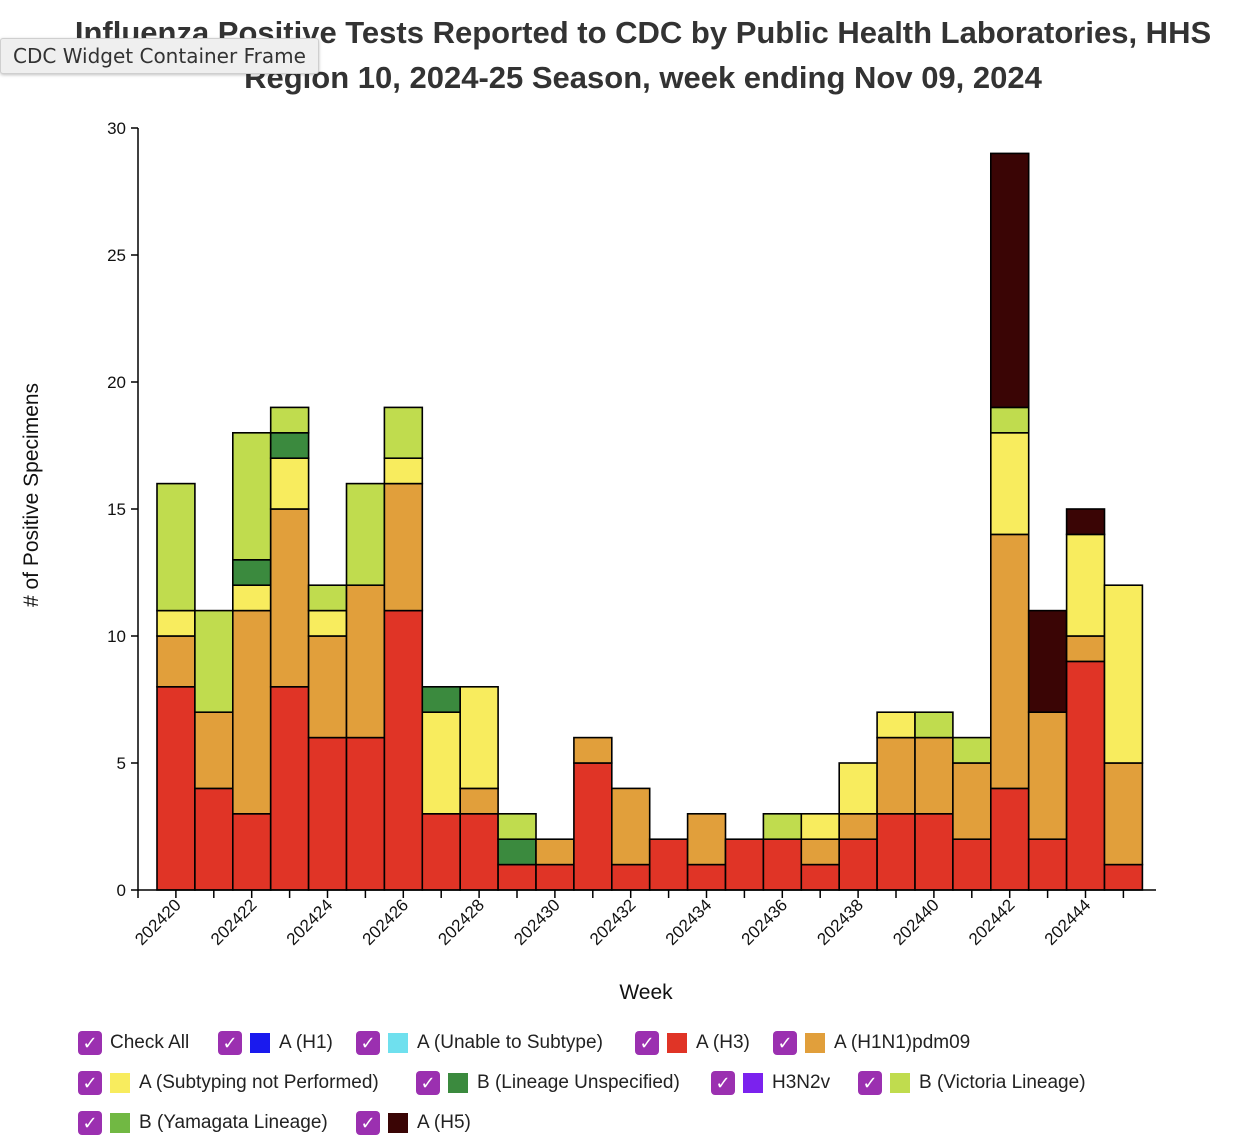  I want to click on bar-segment: 202437 — A (H3): 1, so click(820, 877).